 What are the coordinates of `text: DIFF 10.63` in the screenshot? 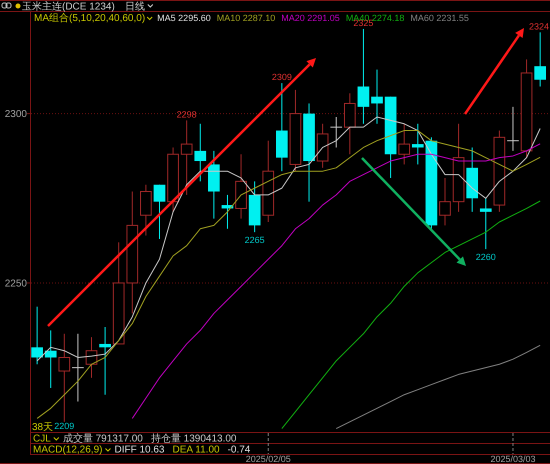 It's located at (139, 450).